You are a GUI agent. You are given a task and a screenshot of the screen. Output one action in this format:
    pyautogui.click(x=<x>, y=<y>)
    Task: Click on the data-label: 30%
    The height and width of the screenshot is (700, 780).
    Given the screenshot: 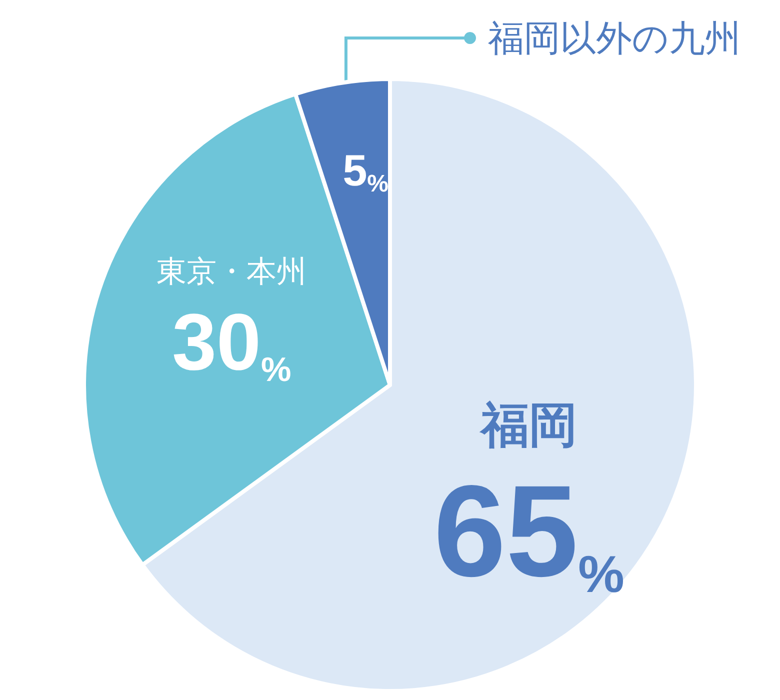 What is the action you would take?
    pyautogui.click(x=232, y=343)
    